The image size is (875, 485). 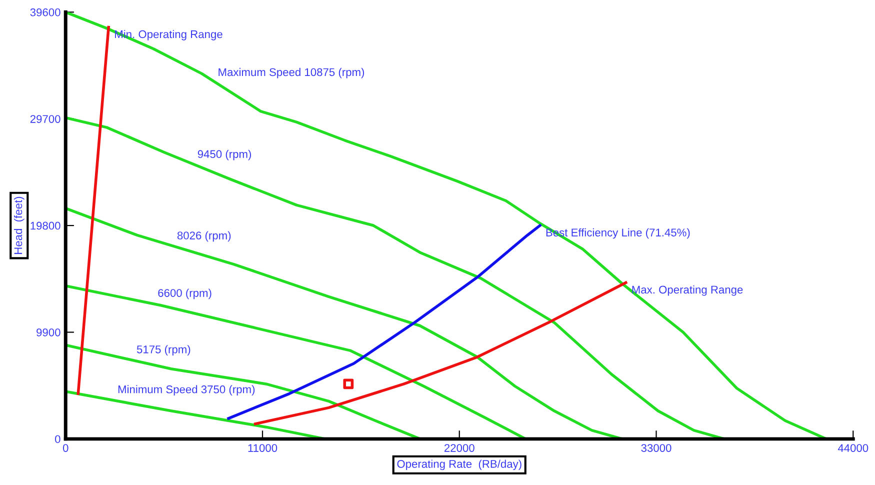 What do you see at coordinates (45, 226) in the screenshot?
I see `y-tick-label: 19800` at bounding box center [45, 226].